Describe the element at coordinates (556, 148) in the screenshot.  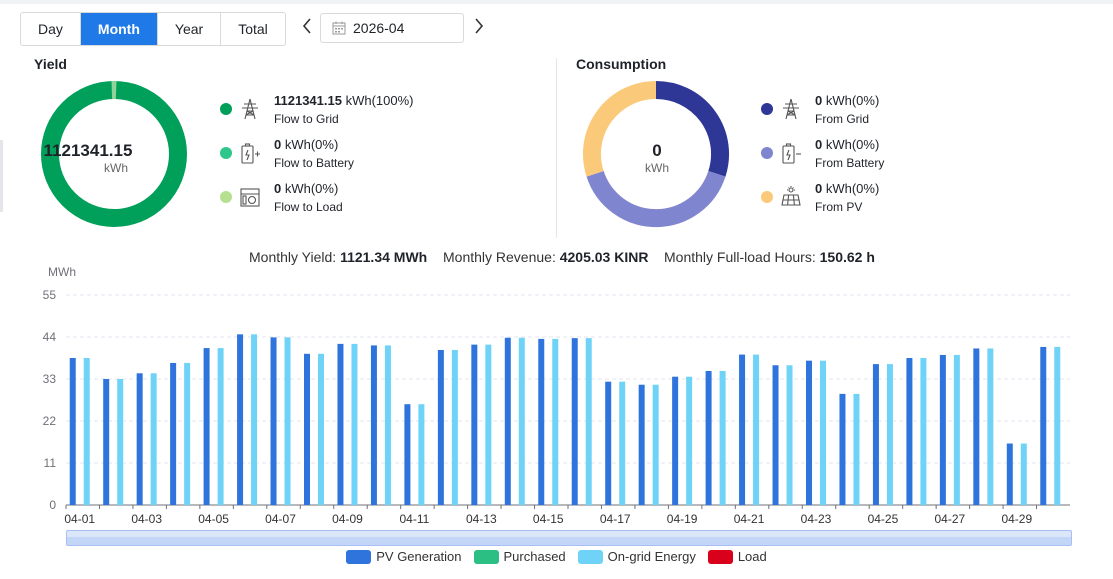
I see `section-divider` at that location.